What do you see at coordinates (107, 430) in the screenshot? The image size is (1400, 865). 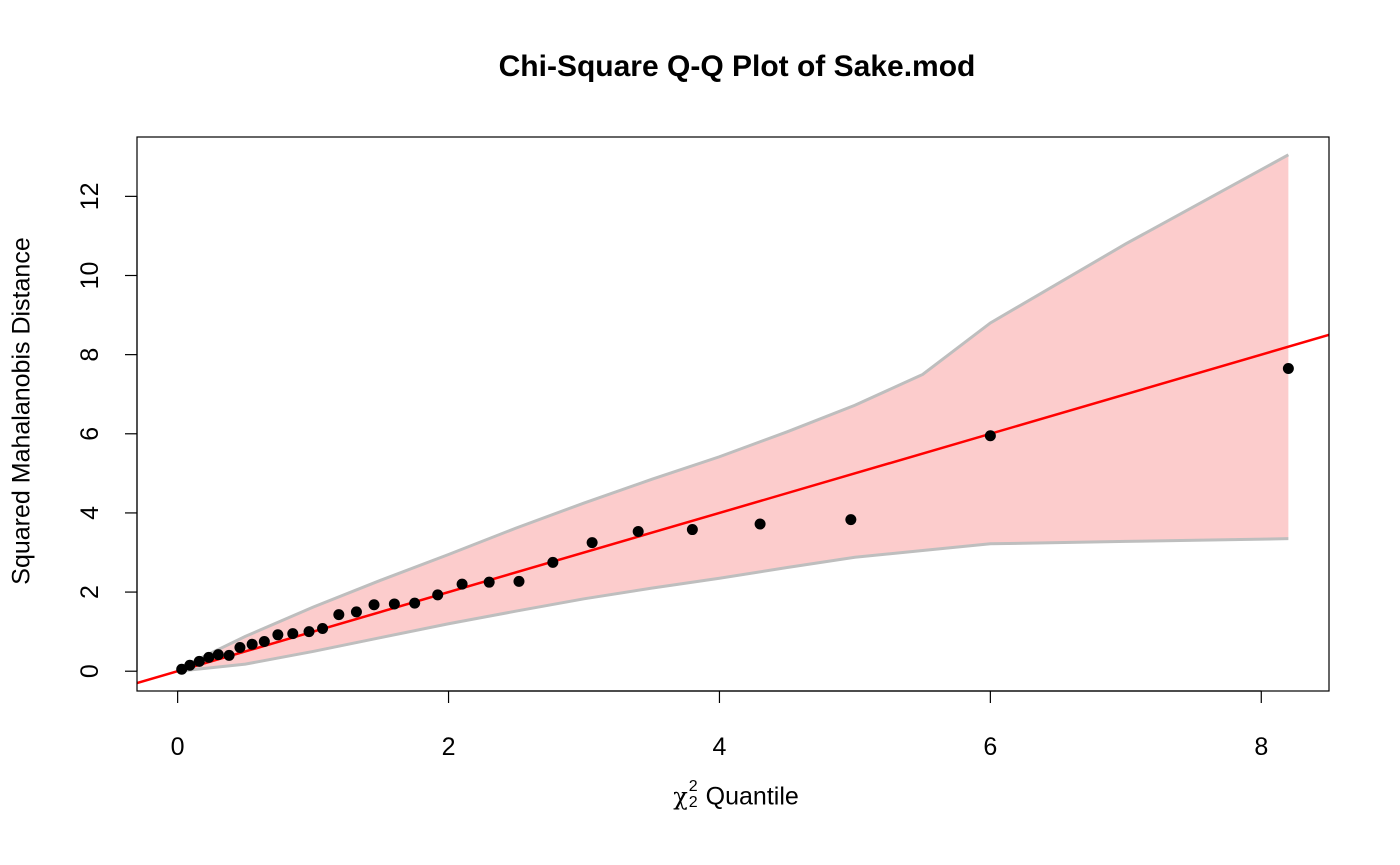 I see `y-axis: 0 2 4 6 8 10 12` at bounding box center [107, 430].